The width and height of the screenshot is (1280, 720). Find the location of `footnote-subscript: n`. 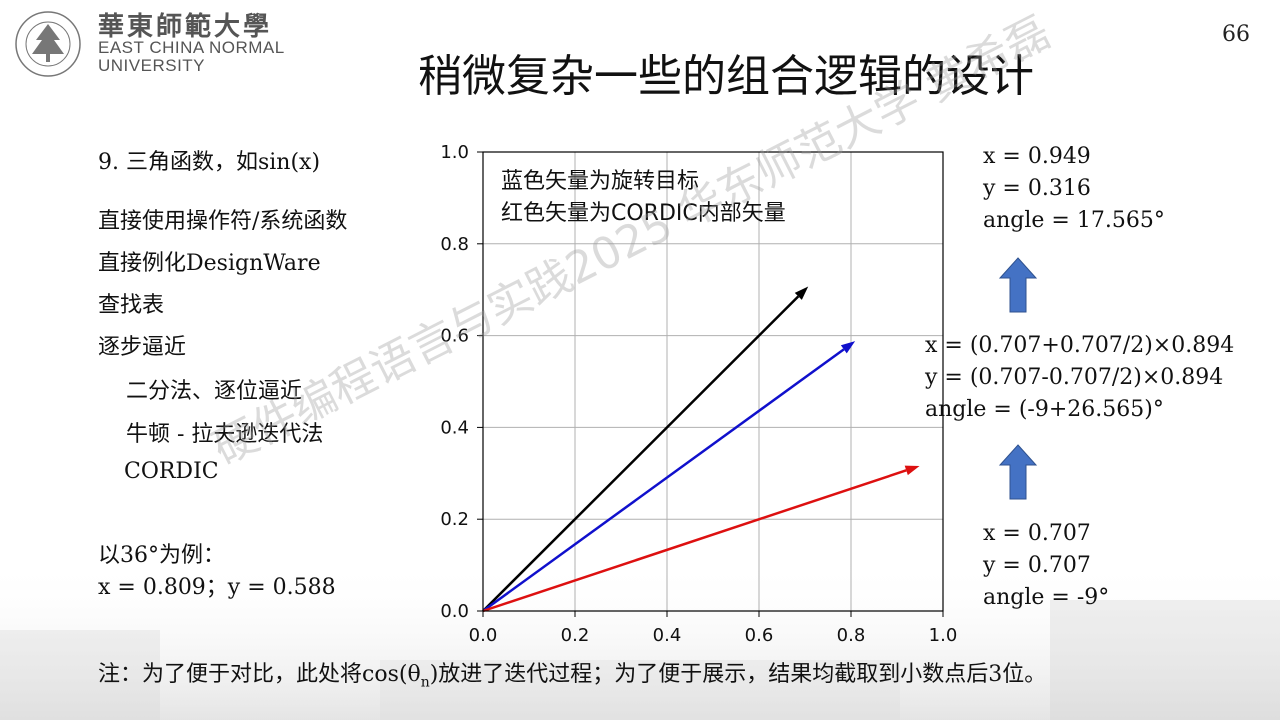

footnote-subscript: n is located at coordinates (425, 682).